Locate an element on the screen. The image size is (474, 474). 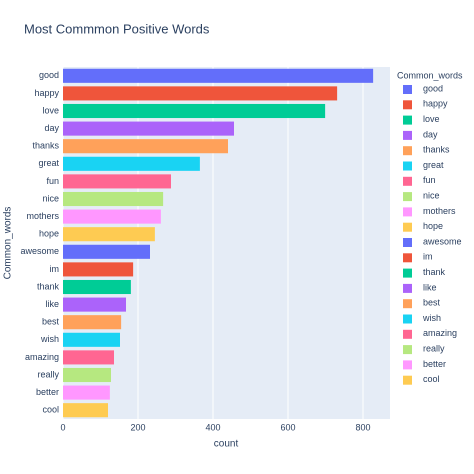
y-tick-label: nice is located at coordinates (50, 198).